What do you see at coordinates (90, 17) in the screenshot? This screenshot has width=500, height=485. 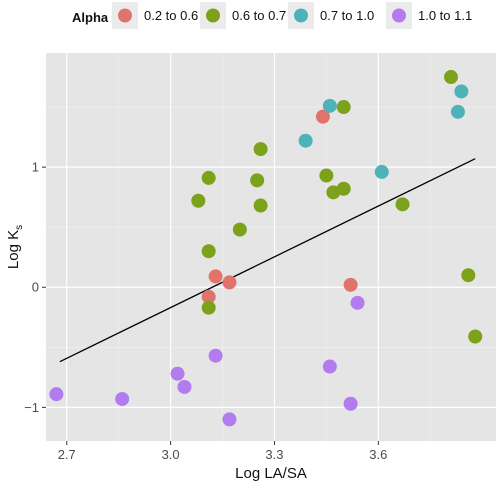 I see `legend-title: Alpha` at bounding box center [90, 17].